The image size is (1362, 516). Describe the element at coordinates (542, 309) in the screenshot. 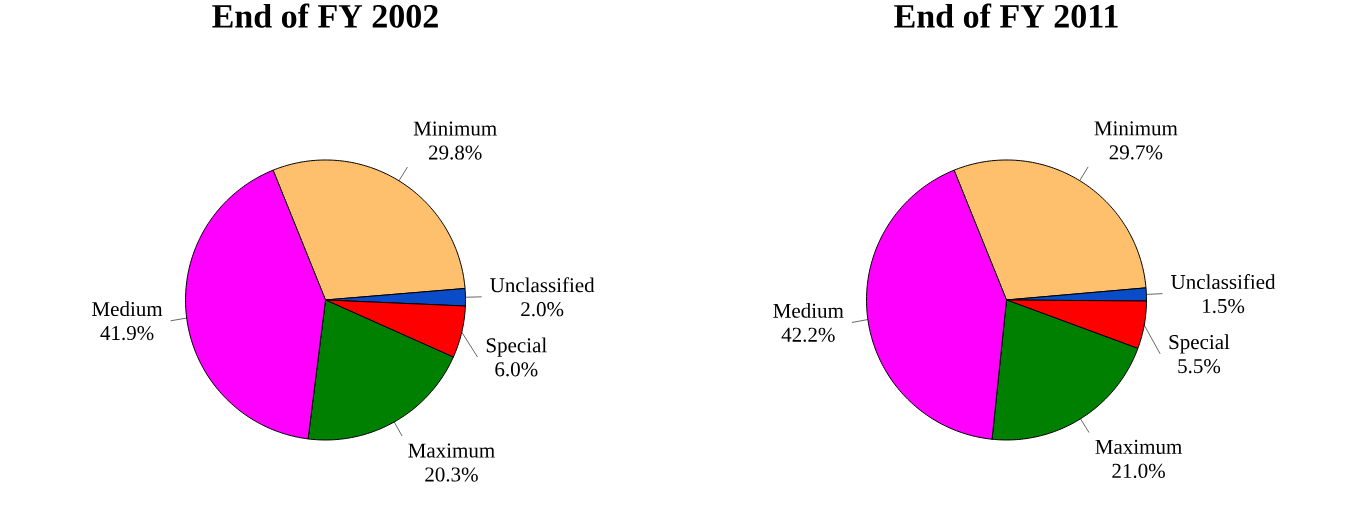

I see `data-label: 2.0%` at that location.